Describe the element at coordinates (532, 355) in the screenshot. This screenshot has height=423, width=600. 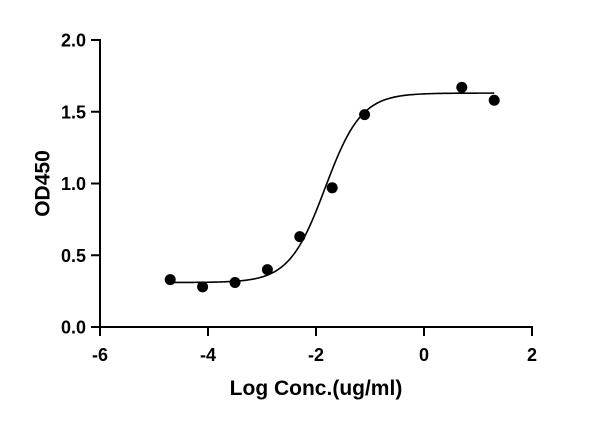
I see `x-tick-label: 2` at that location.